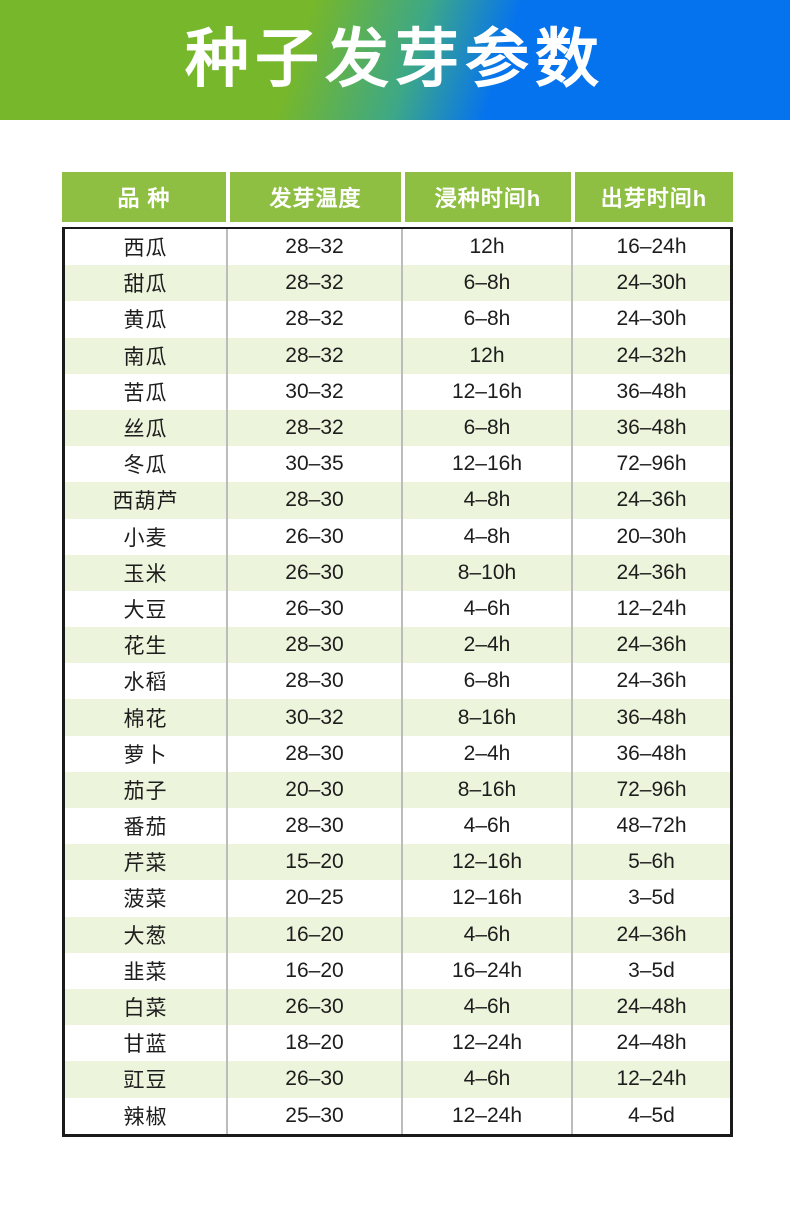 The image size is (790, 1221). What do you see at coordinates (145, 647) in the screenshot?
I see `cell-variety: 花生` at bounding box center [145, 647].